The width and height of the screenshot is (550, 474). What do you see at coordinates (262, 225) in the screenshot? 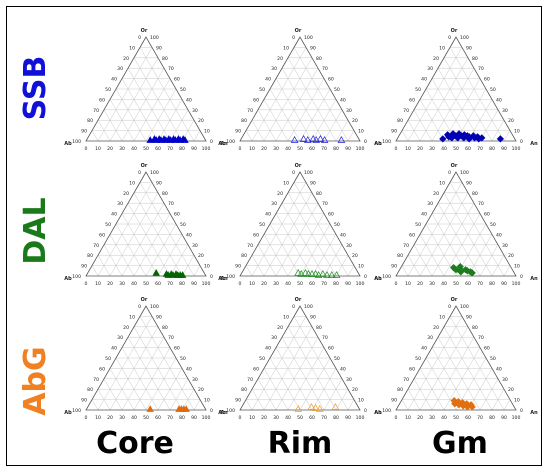
I see `tick-label-left: 50` at bounding box center [262, 225].